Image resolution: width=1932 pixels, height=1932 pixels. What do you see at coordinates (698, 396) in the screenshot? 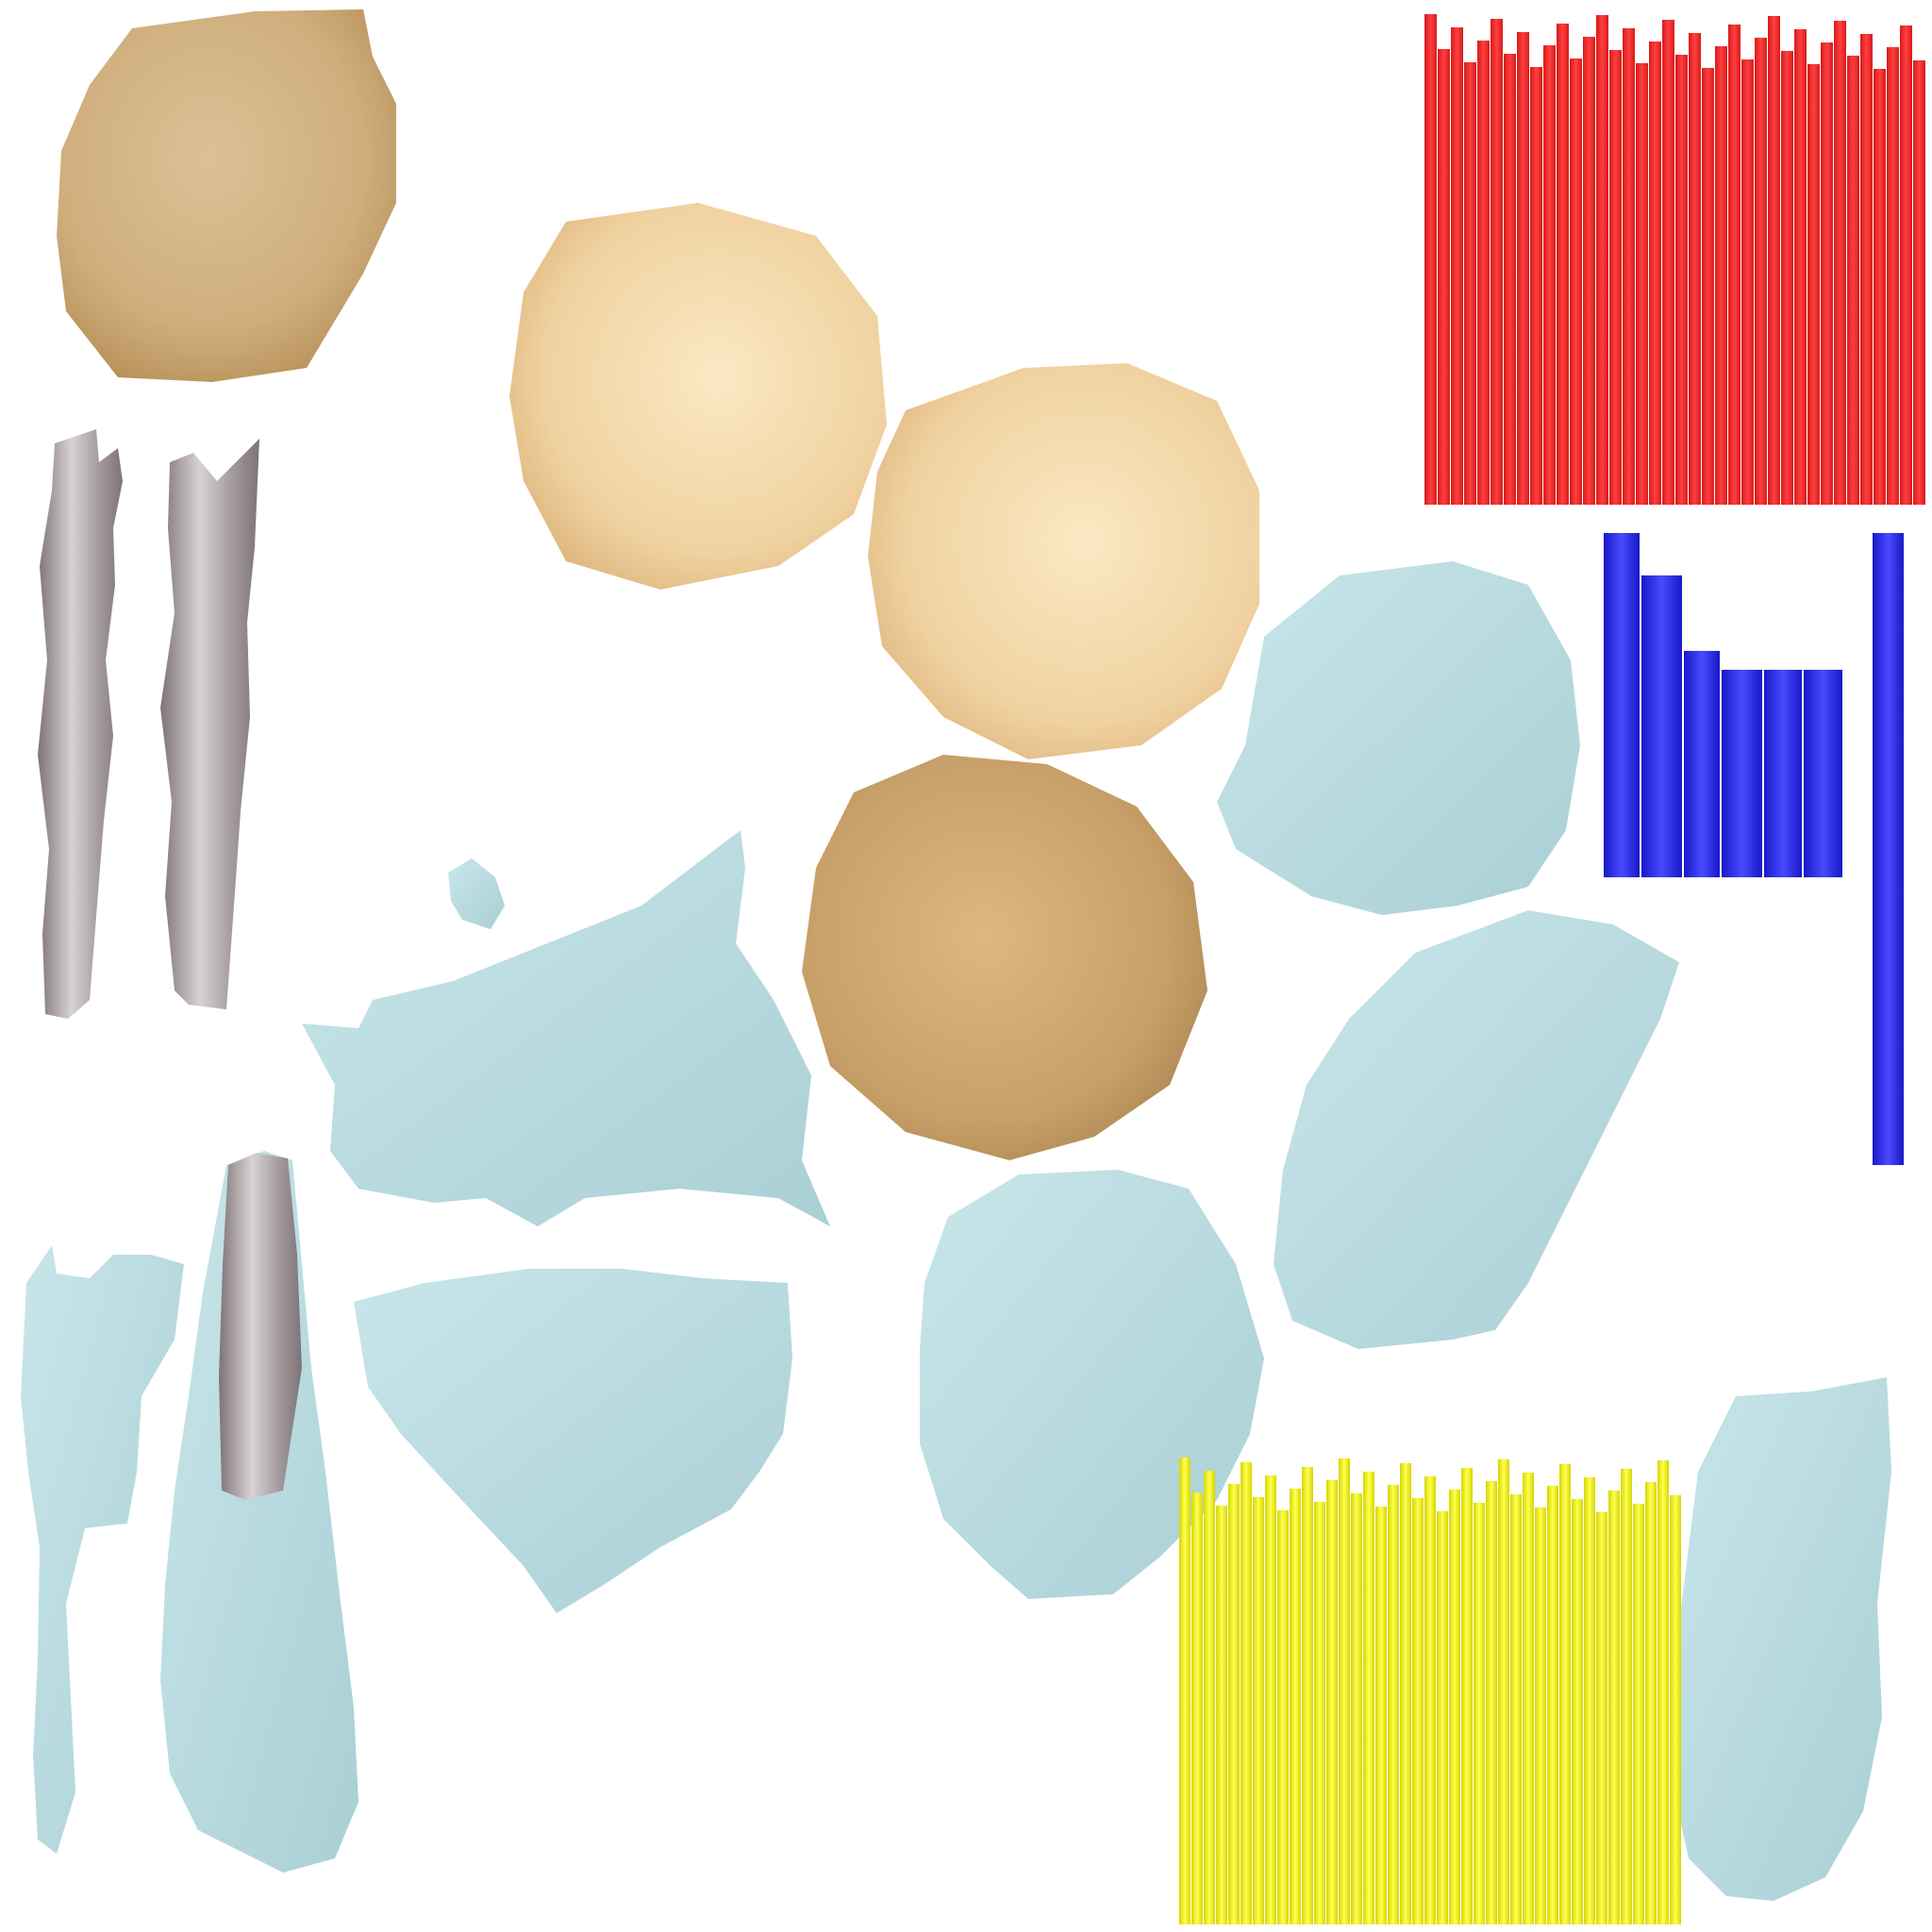
I see `skin-patch-center-upper` at bounding box center [698, 396].